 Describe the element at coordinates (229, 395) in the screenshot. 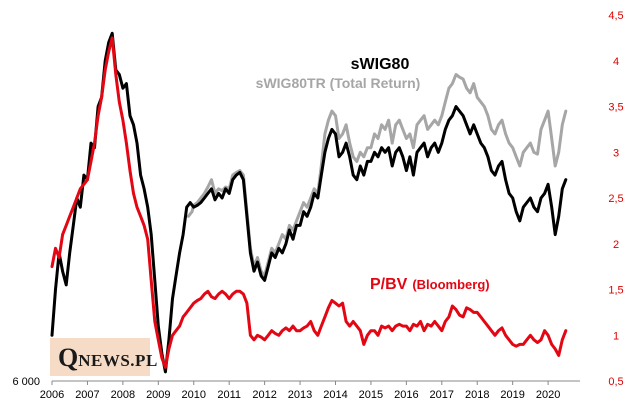

I see `x-tick-label: 2011` at that location.